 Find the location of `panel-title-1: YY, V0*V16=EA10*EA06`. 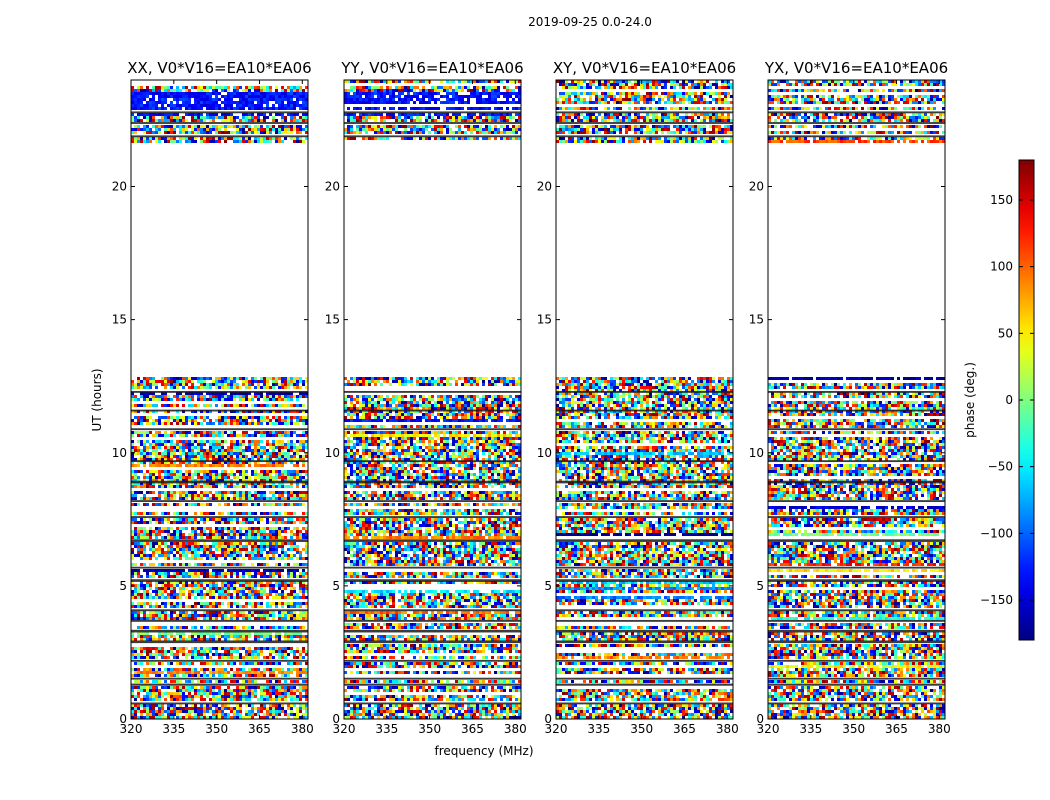

panel-title-1: YY, V0*V16=EA10*EA06 is located at coordinates (431, 68).